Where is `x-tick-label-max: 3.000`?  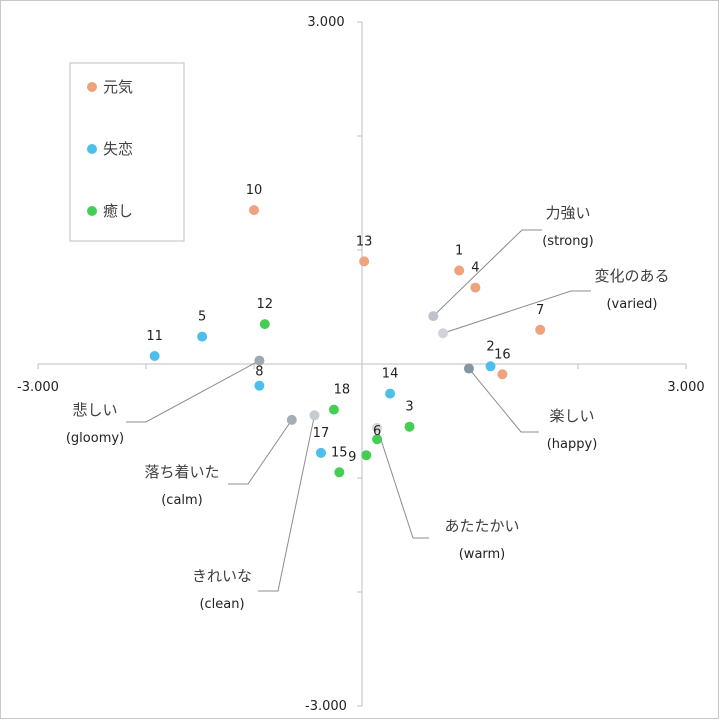 x-tick-label-max: 3.000 is located at coordinates (685, 387).